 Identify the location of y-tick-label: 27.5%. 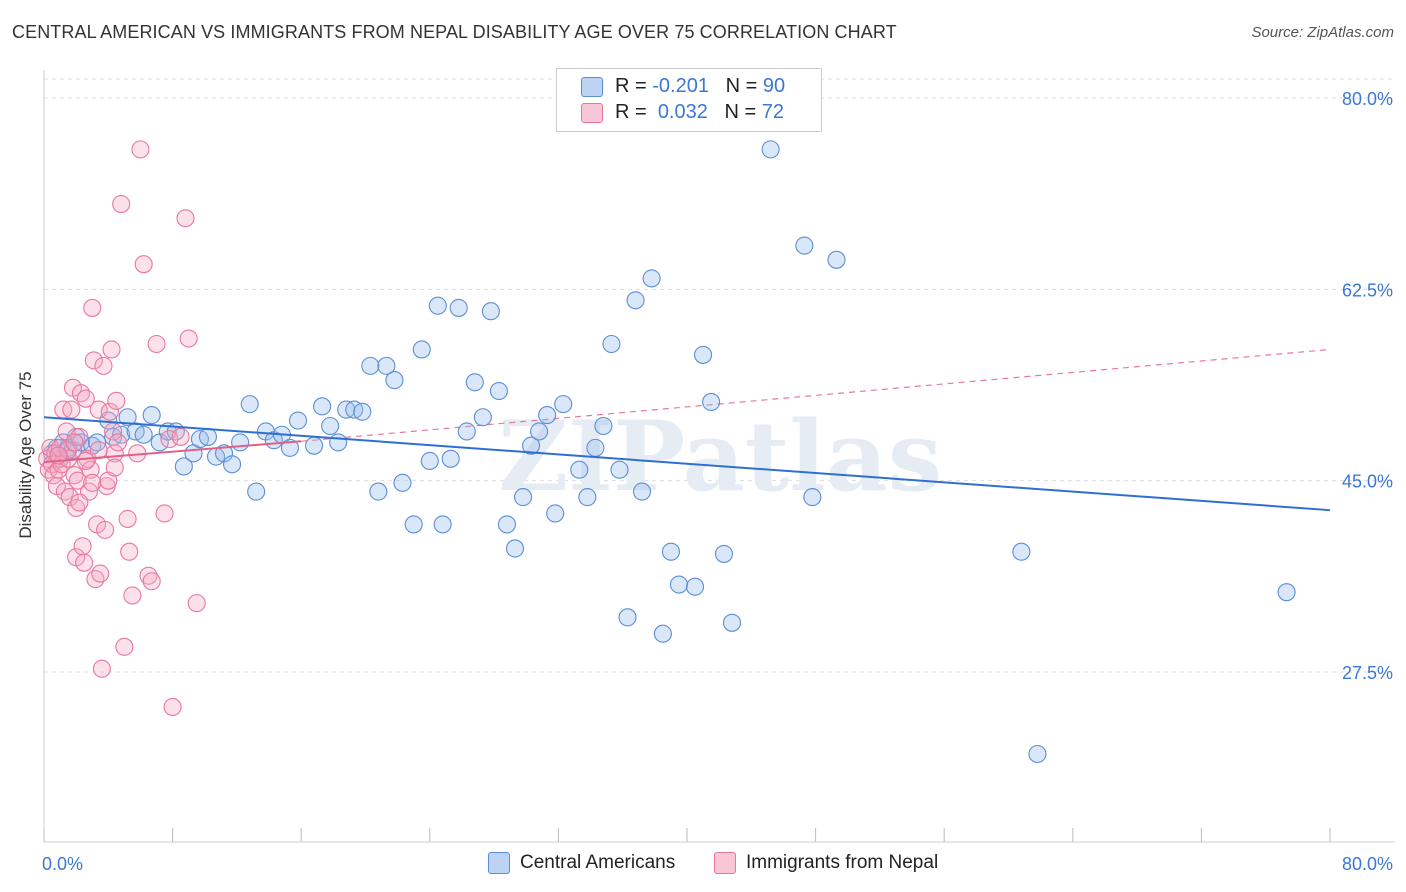
(1367, 673).